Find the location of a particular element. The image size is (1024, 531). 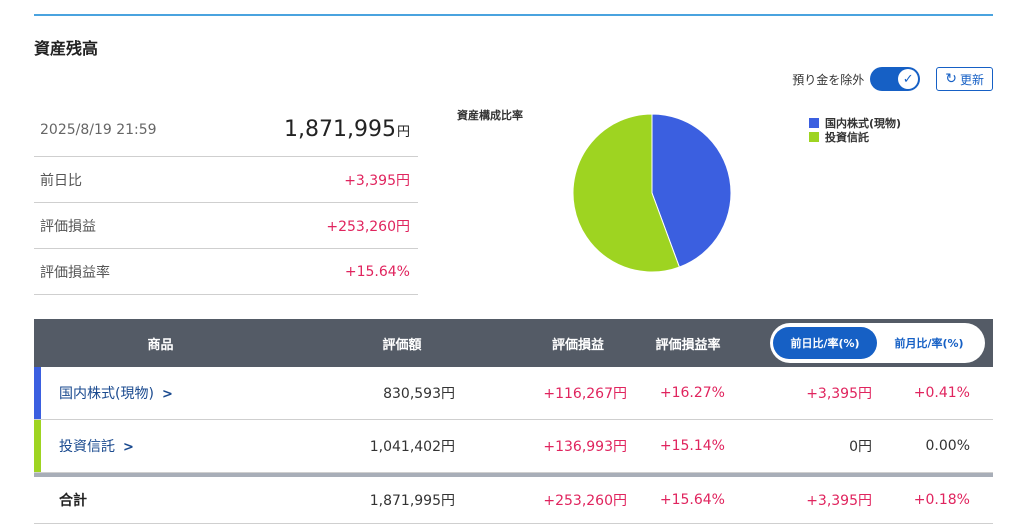

top-divider is located at coordinates (513, 15).